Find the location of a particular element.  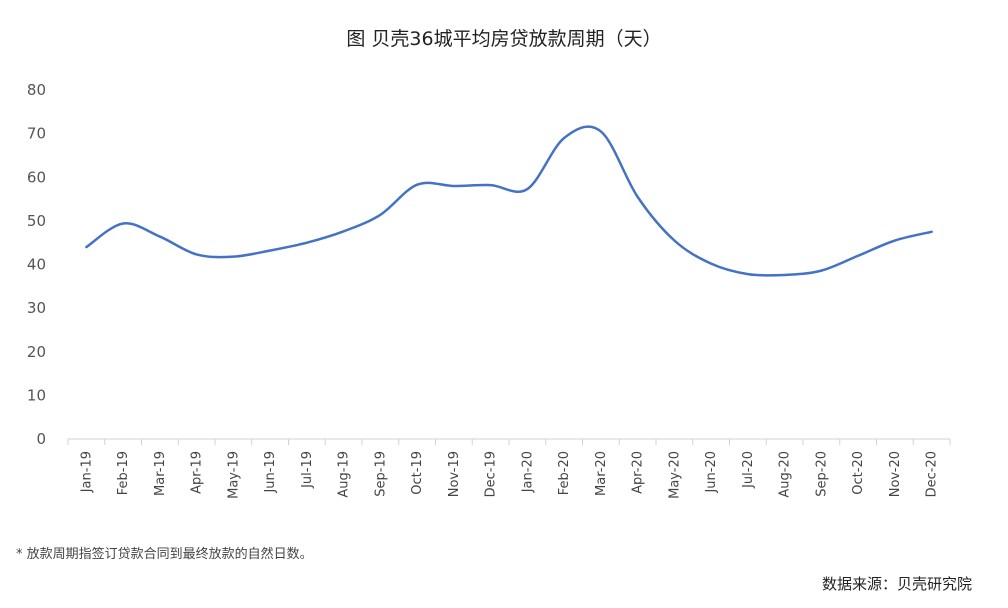

x-tick-label: Jan-20 is located at coordinates (527, 472).